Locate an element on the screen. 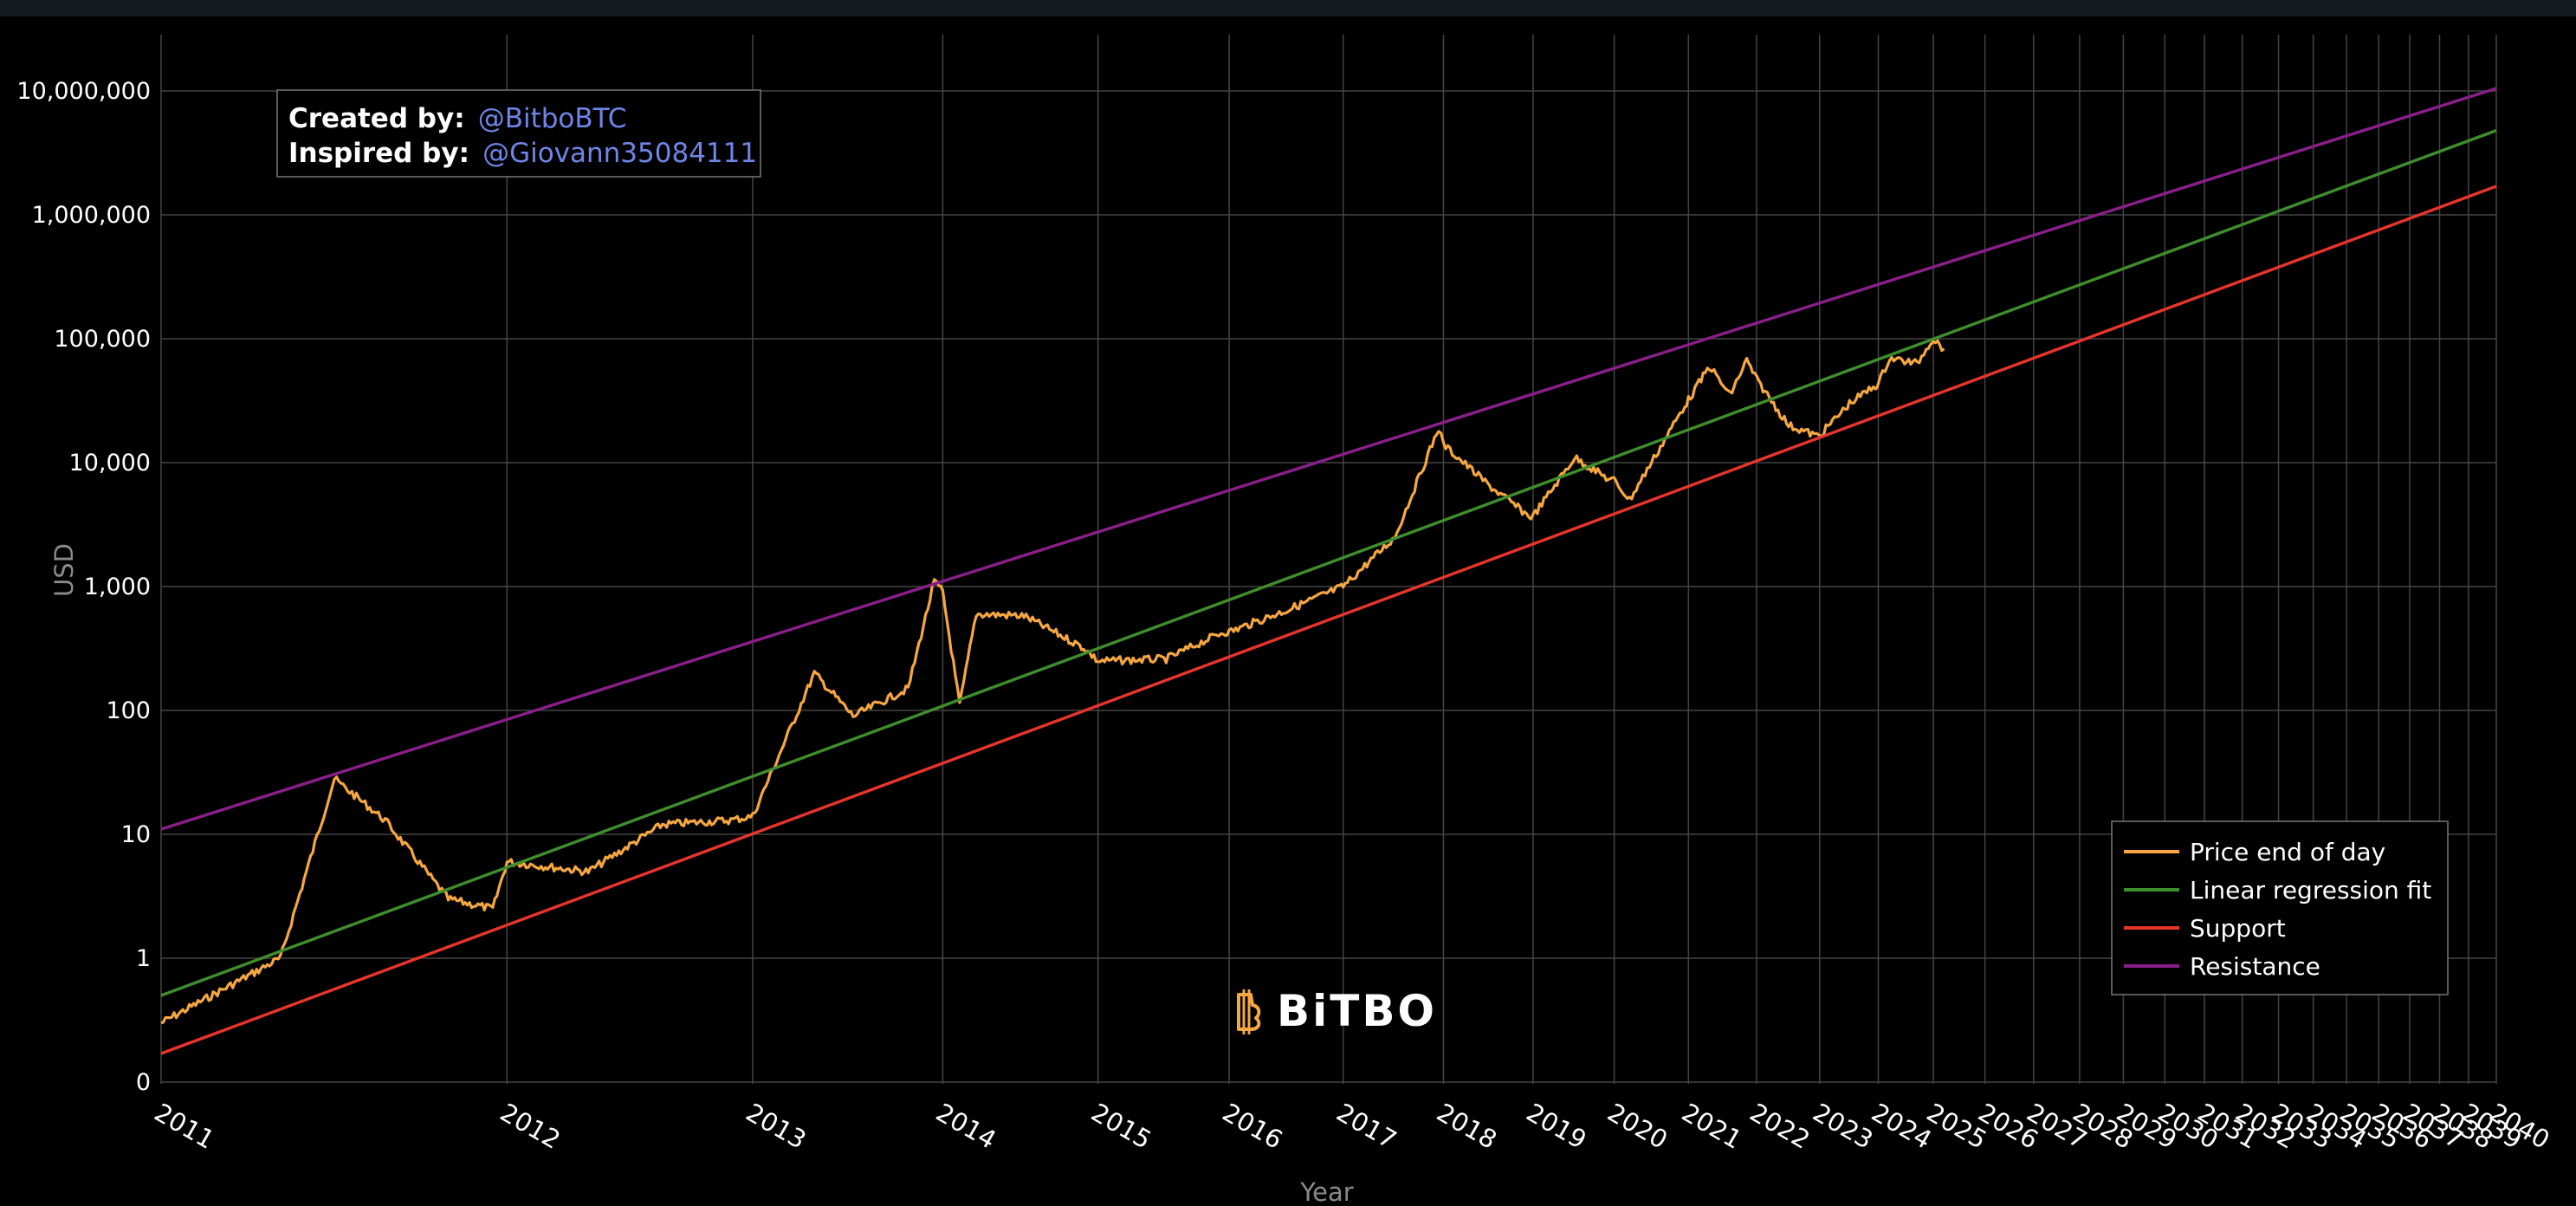 This screenshot has width=2576, height=1206. brand-name: BiTBO is located at coordinates (1357, 1011).